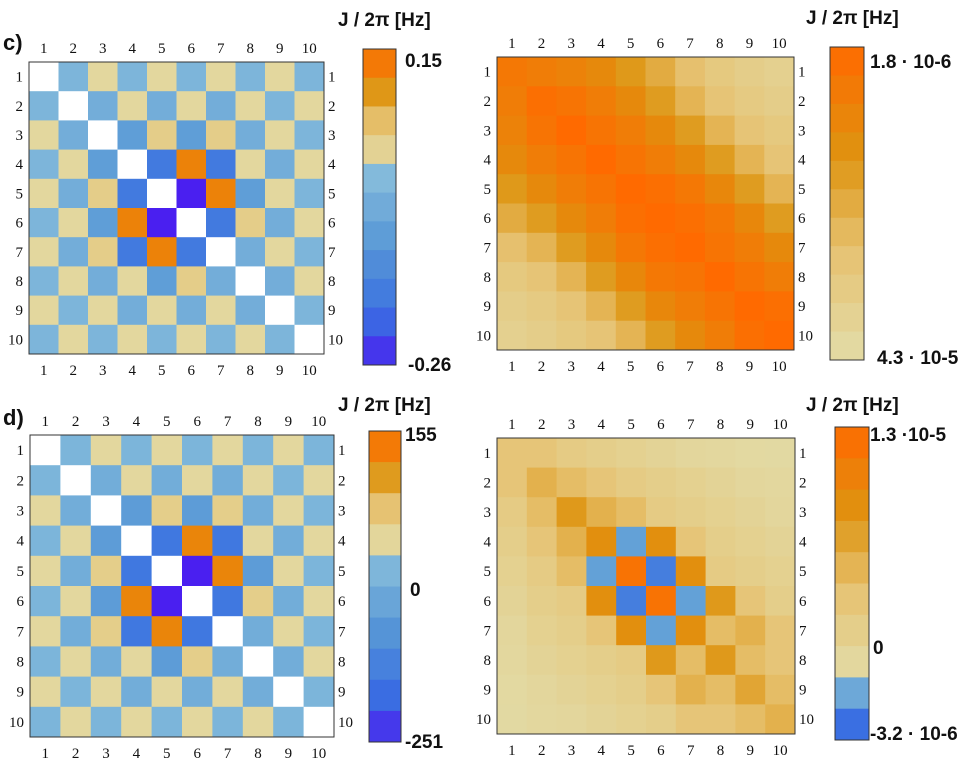 Image resolution: width=976 pixels, height=772 pixels. What do you see at coordinates (602, 751) in the screenshot?
I see `x-tick-label-bottom: 4` at bounding box center [602, 751].